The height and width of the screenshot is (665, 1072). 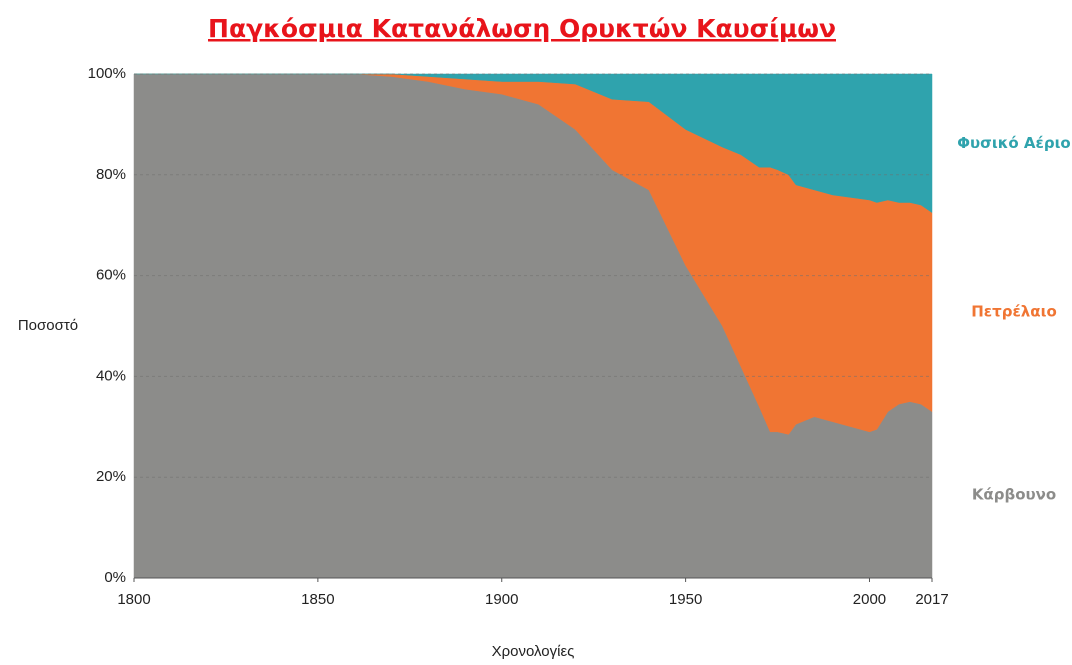 I want to click on y-tick-label: 80%, so click(x=111, y=174).